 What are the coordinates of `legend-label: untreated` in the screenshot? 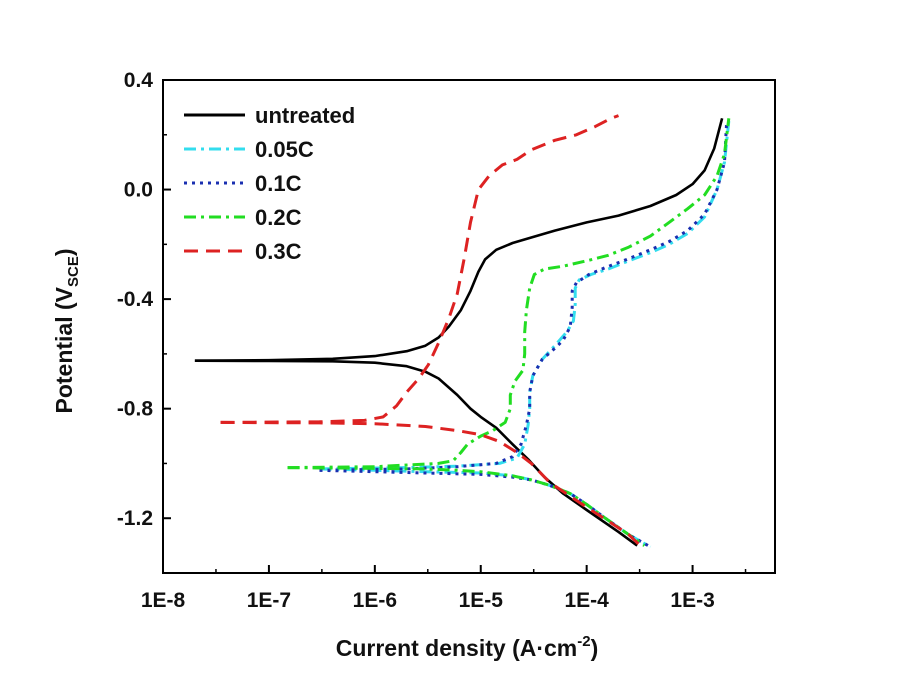 It's located at (305, 115).